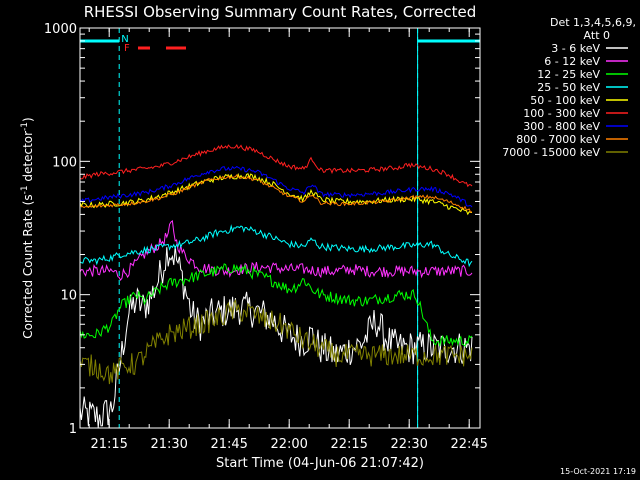 Image resolution: width=640 pixels, height=480 pixels. I want to click on x-tick-label: 21:45, so click(228, 444).